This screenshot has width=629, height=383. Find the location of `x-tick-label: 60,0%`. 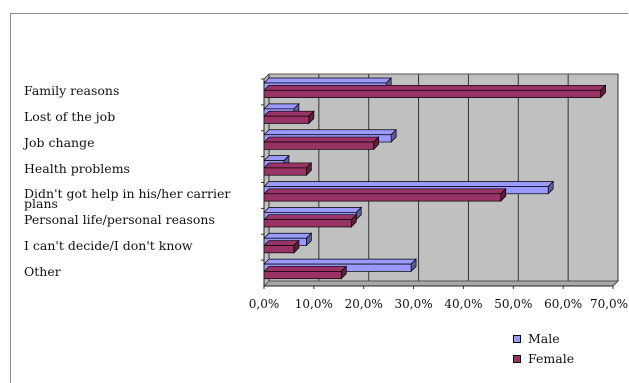

x-tick-label: 60,0% is located at coordinates (563, 304).